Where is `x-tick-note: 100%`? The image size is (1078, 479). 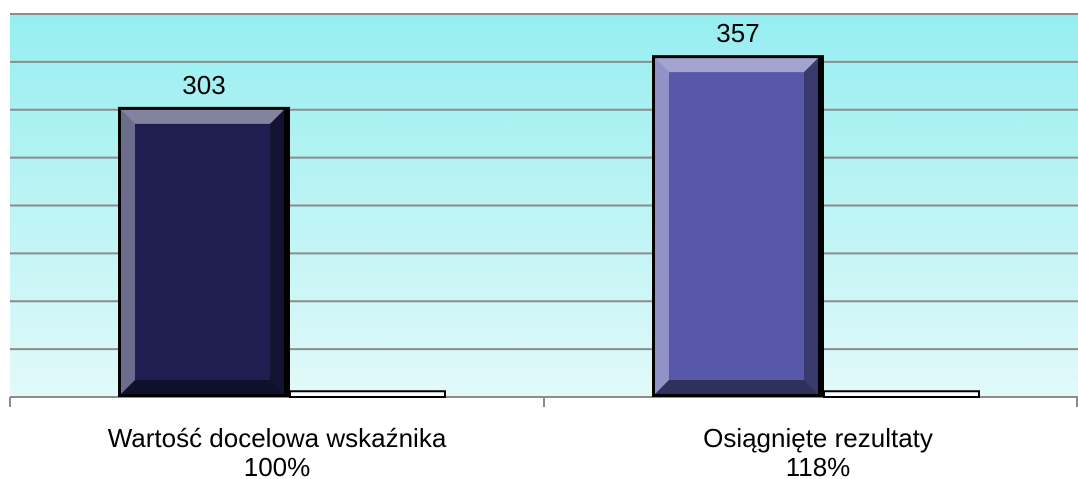 x-tick-note: 100% is located at coordinates (277, 465).